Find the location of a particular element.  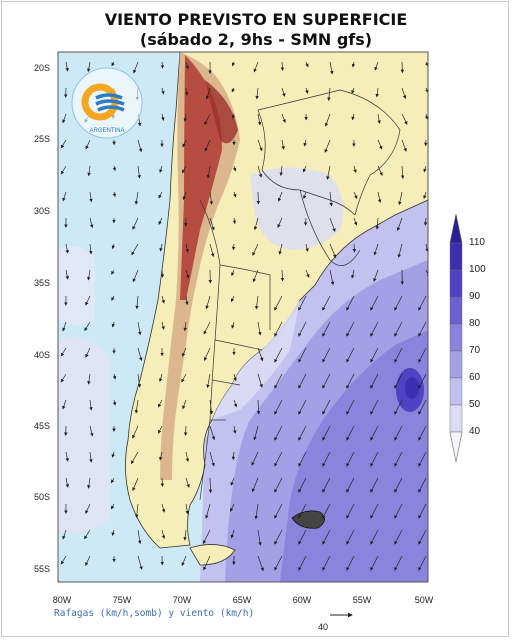

lon-label: 60W is located at coordinates (302, 600).